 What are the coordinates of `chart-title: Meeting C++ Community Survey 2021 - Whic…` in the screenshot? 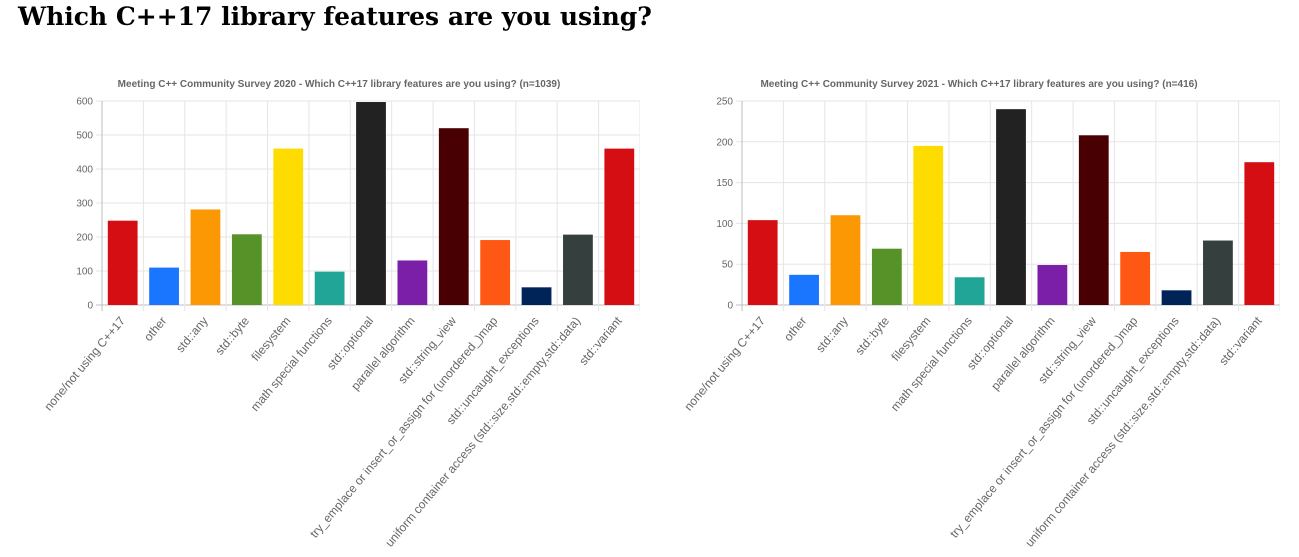 It's located at (978, 84).